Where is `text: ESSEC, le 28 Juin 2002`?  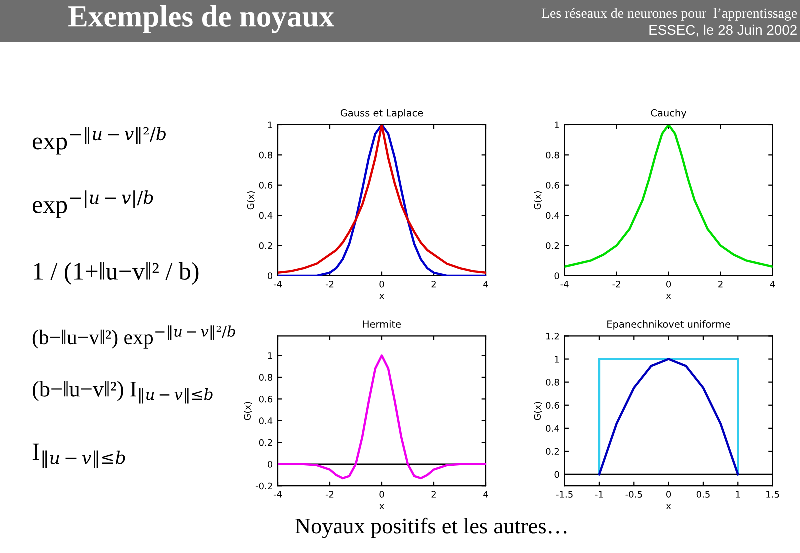
text: ESSEC, le 28 Juin 2002 is located at coordinates (723, 30).